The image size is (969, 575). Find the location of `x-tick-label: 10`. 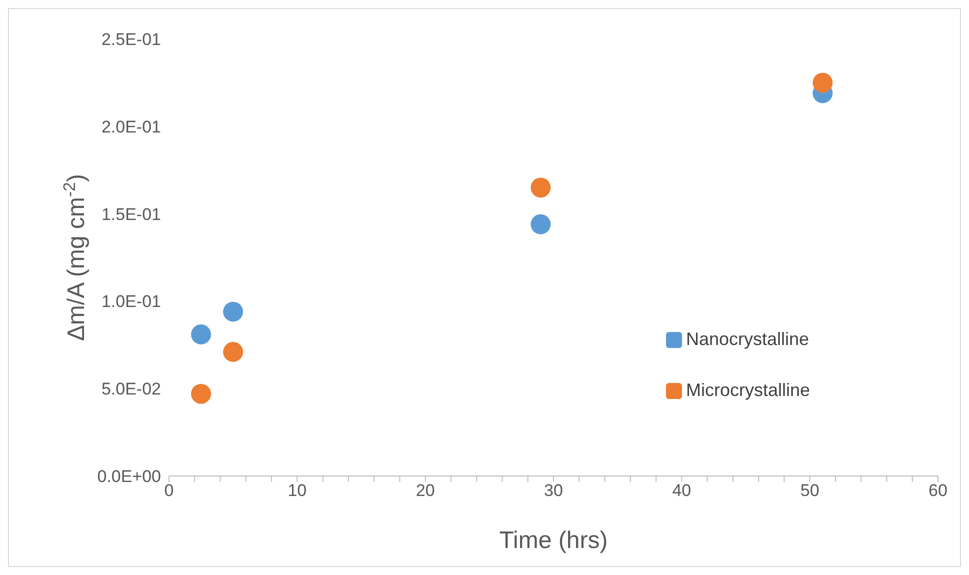

x-tick-label: 10 is located at coordinates (297, 490).